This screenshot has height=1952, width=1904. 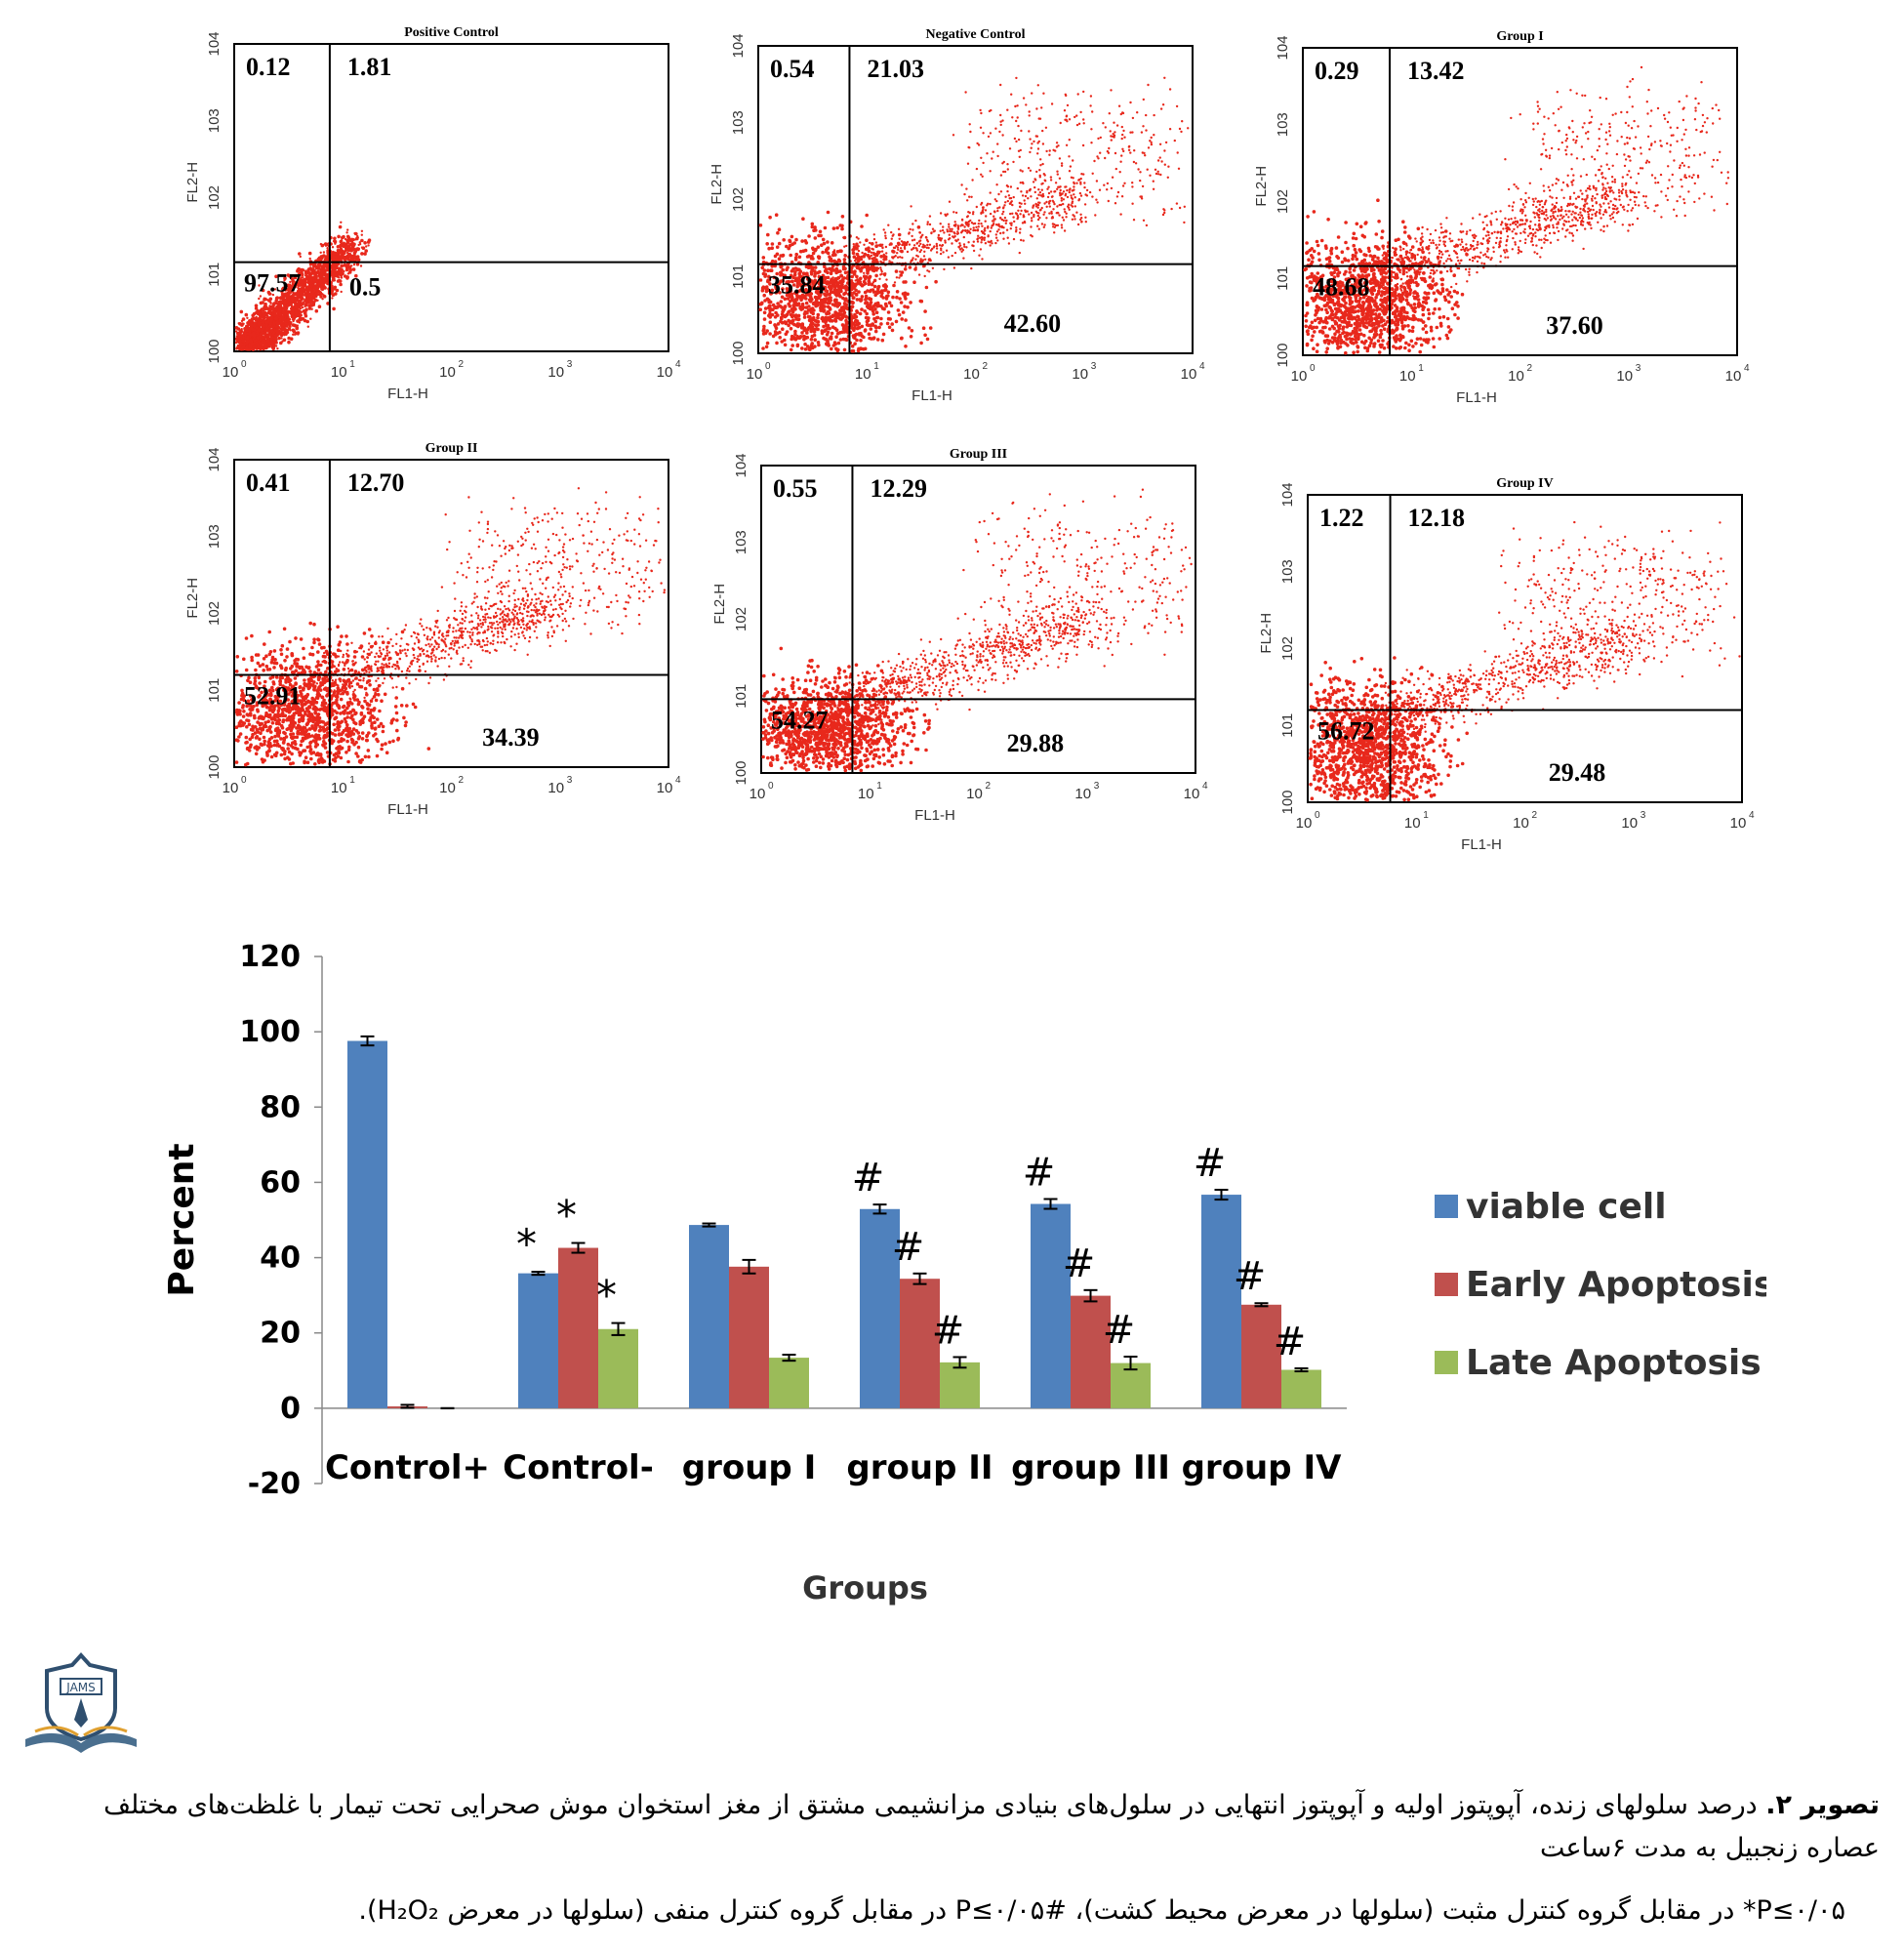 I want to click on x-category-label: group I, so click(x=749, y=1467).